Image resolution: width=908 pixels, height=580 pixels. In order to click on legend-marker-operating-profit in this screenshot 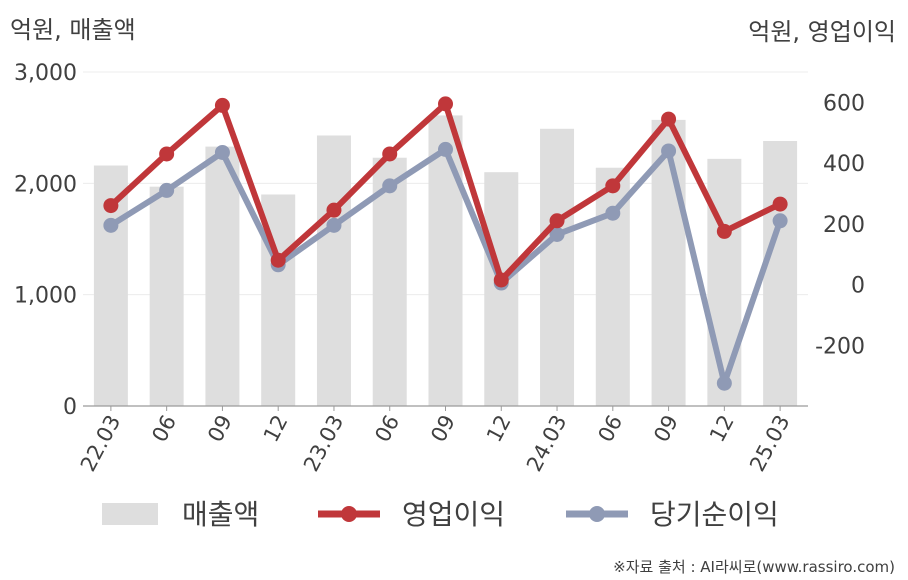, I will do `click(349, 514)`.